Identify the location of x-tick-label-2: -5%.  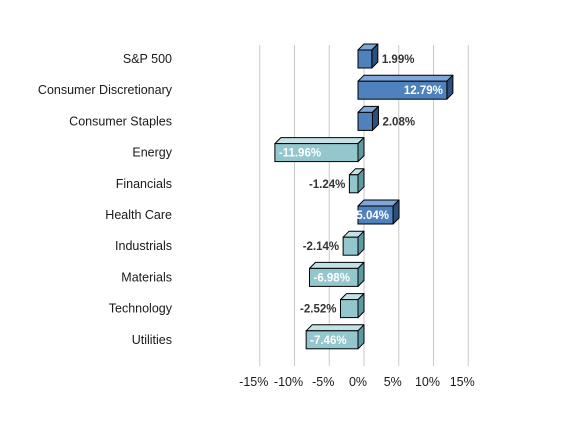
(323, 382).